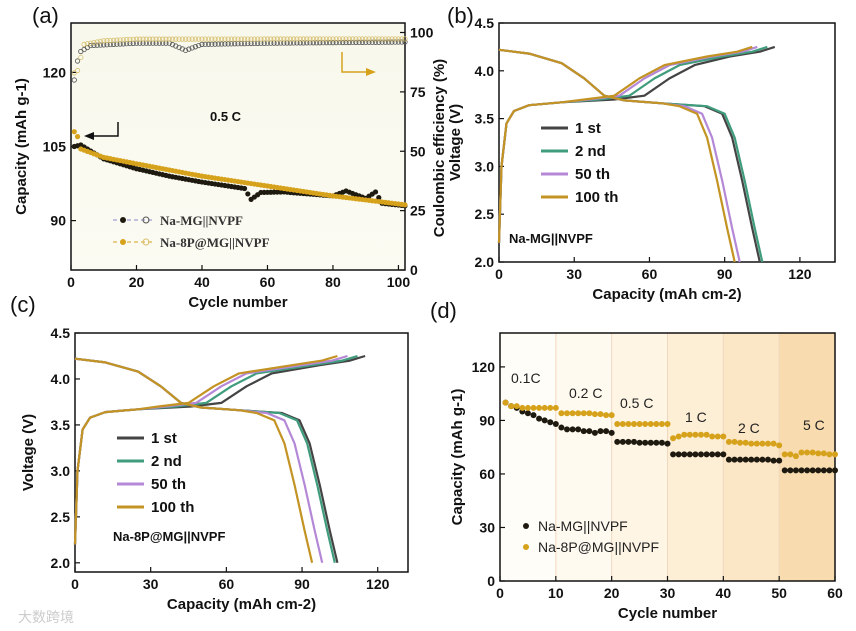  I want to click on y-tick-label: 3.5, so click(61, 425).